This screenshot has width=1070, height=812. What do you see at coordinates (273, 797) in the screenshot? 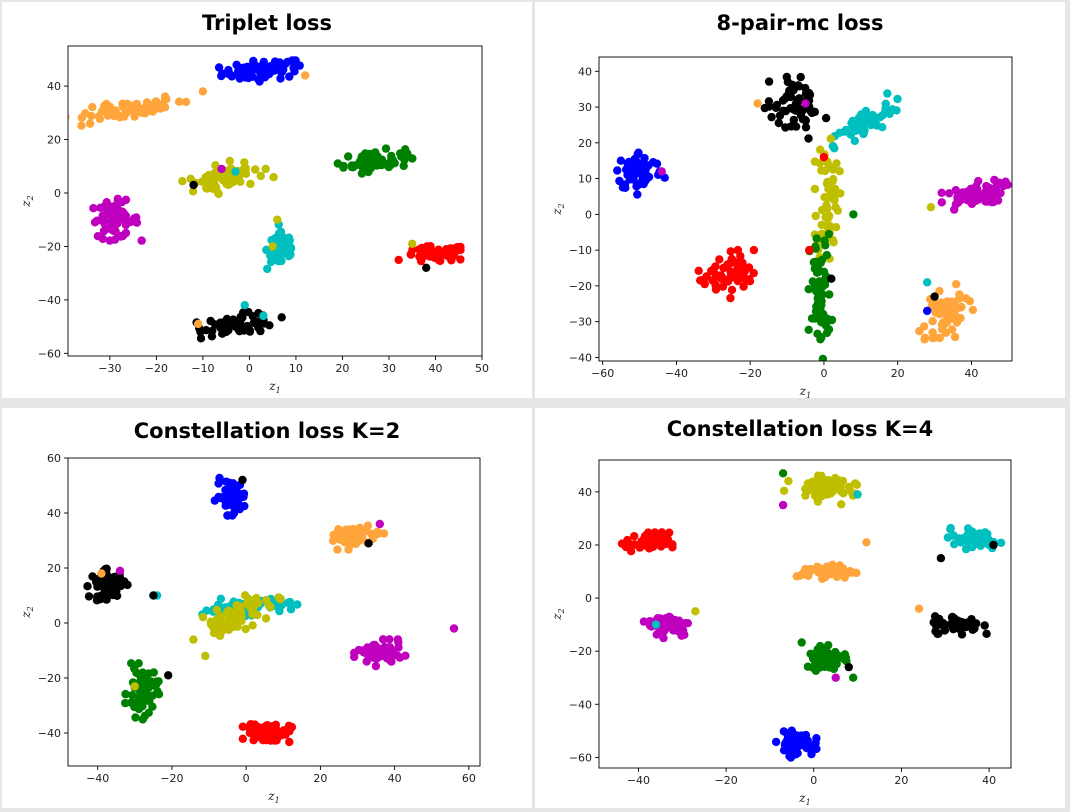
I see `x-axis-label: z1` at bounding box center [273, 797].